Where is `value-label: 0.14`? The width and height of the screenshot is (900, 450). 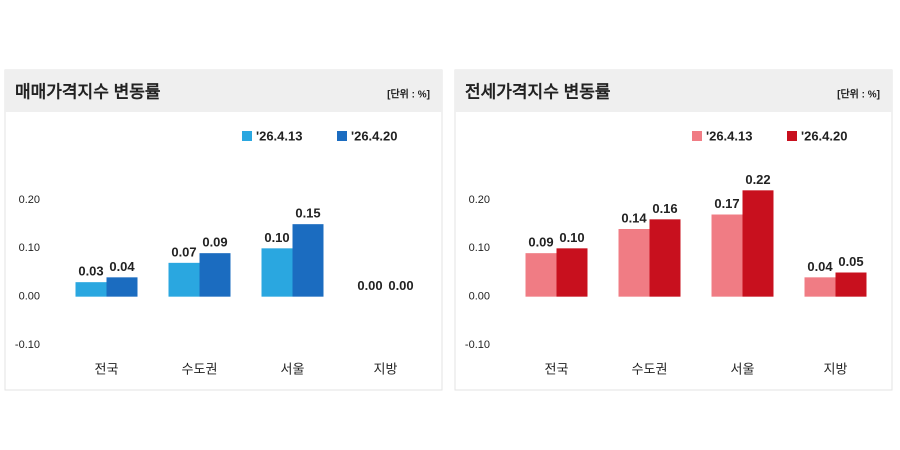
value-label: 0.14 is located at coordinates (634, 217).